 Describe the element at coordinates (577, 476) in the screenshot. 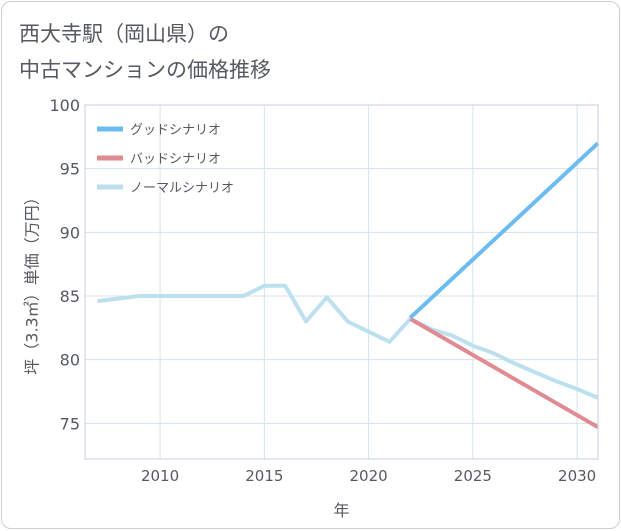

I see `x-tick-label: 2030` at that location.